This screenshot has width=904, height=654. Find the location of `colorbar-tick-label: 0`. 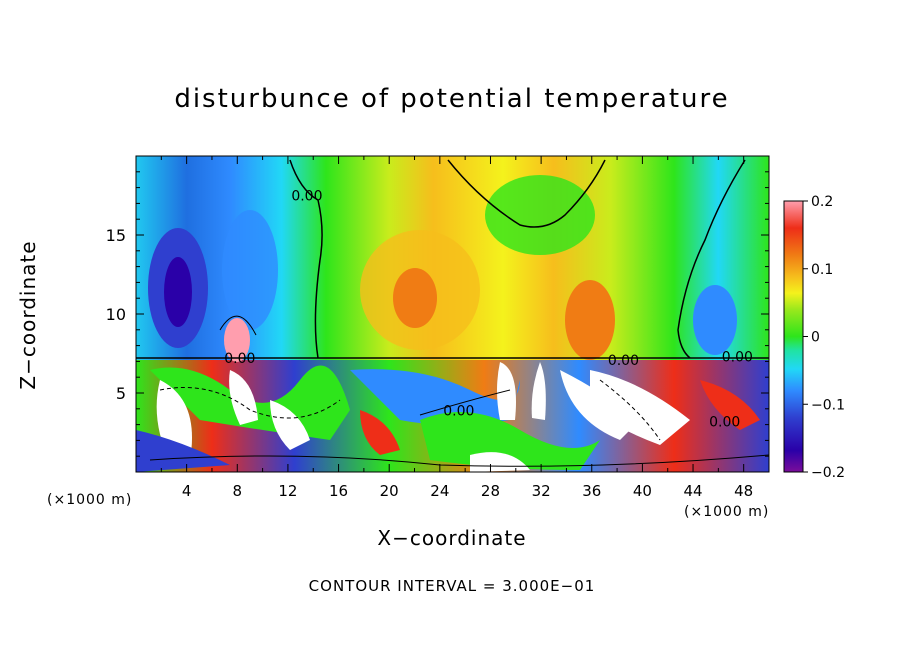

colorbar-tick-label: 0 is located at coordinates (815, 338).